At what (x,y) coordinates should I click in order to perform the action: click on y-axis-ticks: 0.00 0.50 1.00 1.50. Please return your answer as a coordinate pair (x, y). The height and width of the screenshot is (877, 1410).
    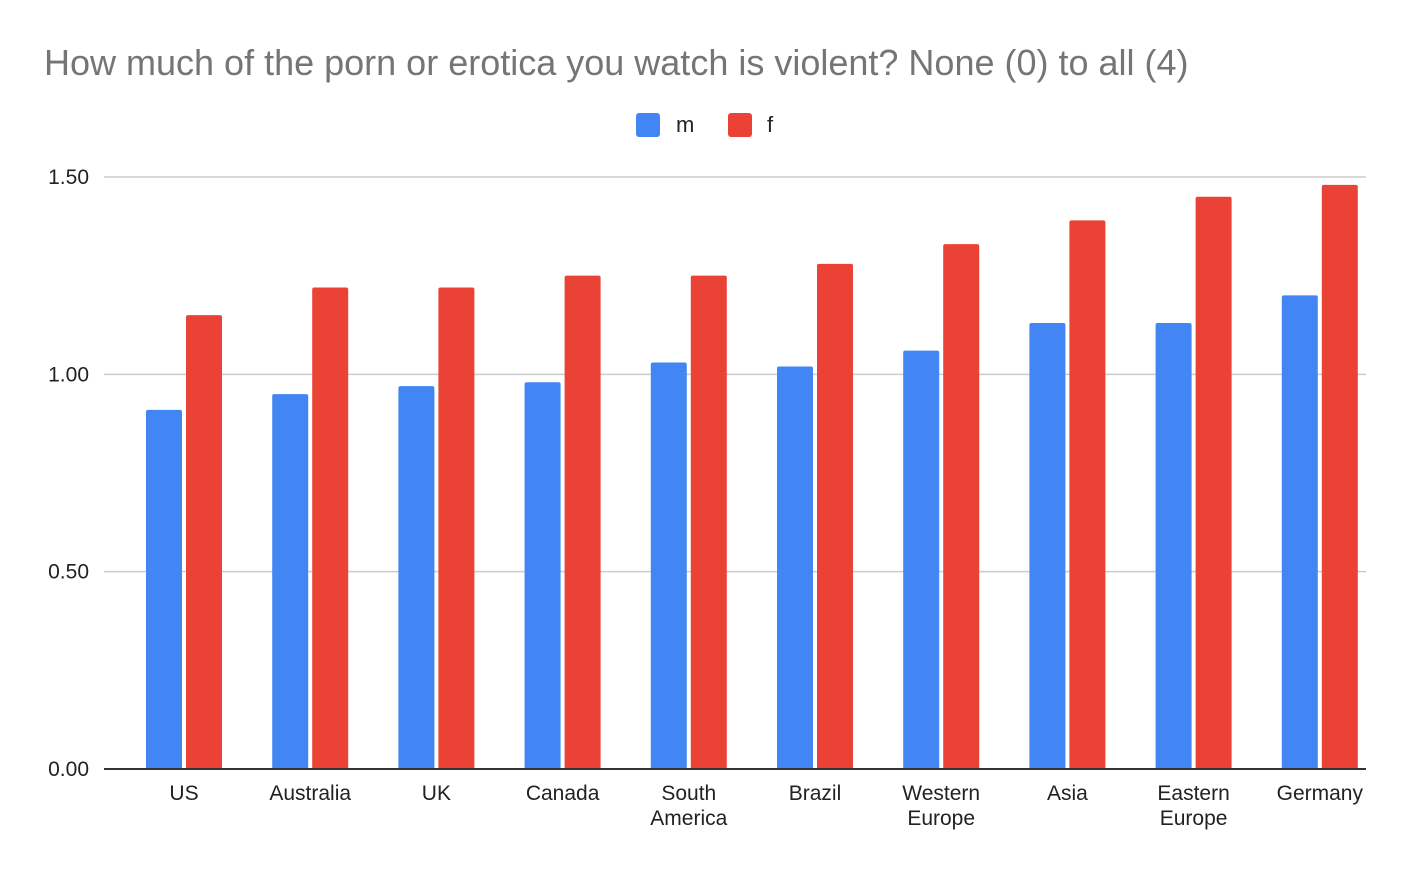
    Looking at the image, I should click on (68, 473).